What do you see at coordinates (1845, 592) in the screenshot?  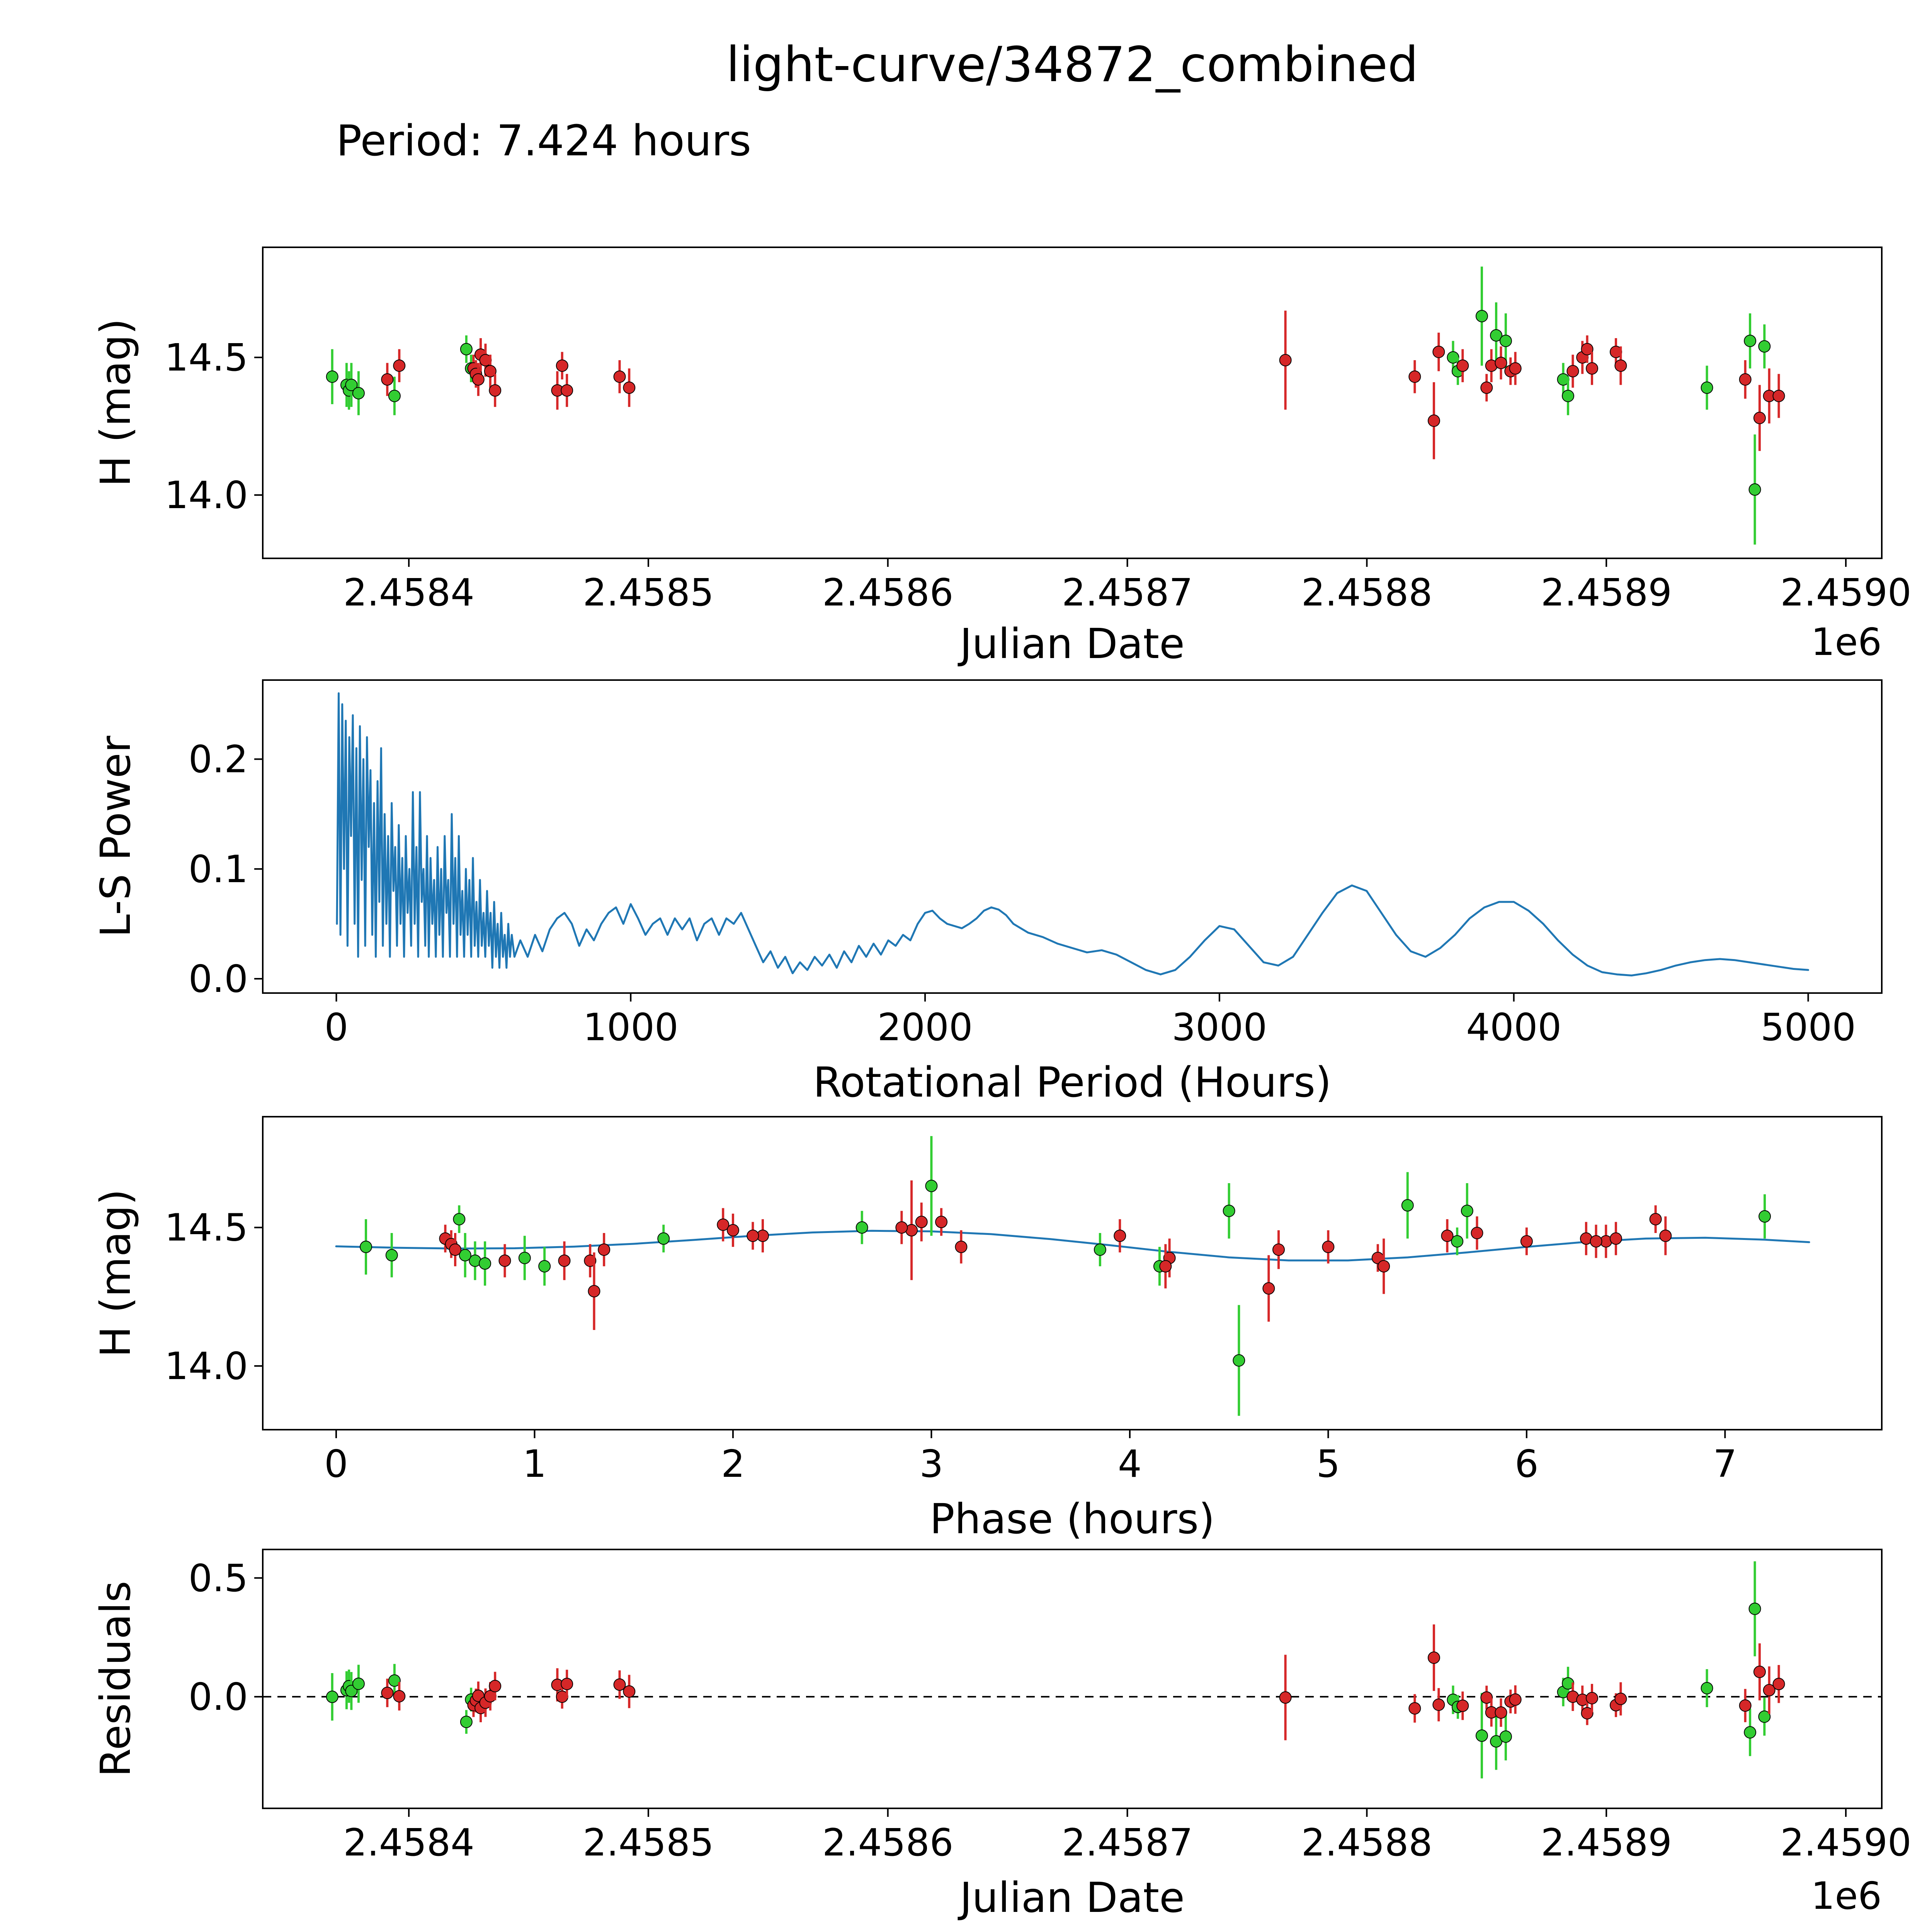 I see `x-tick-label: 2.4590` at bounding box center [1845, 592].